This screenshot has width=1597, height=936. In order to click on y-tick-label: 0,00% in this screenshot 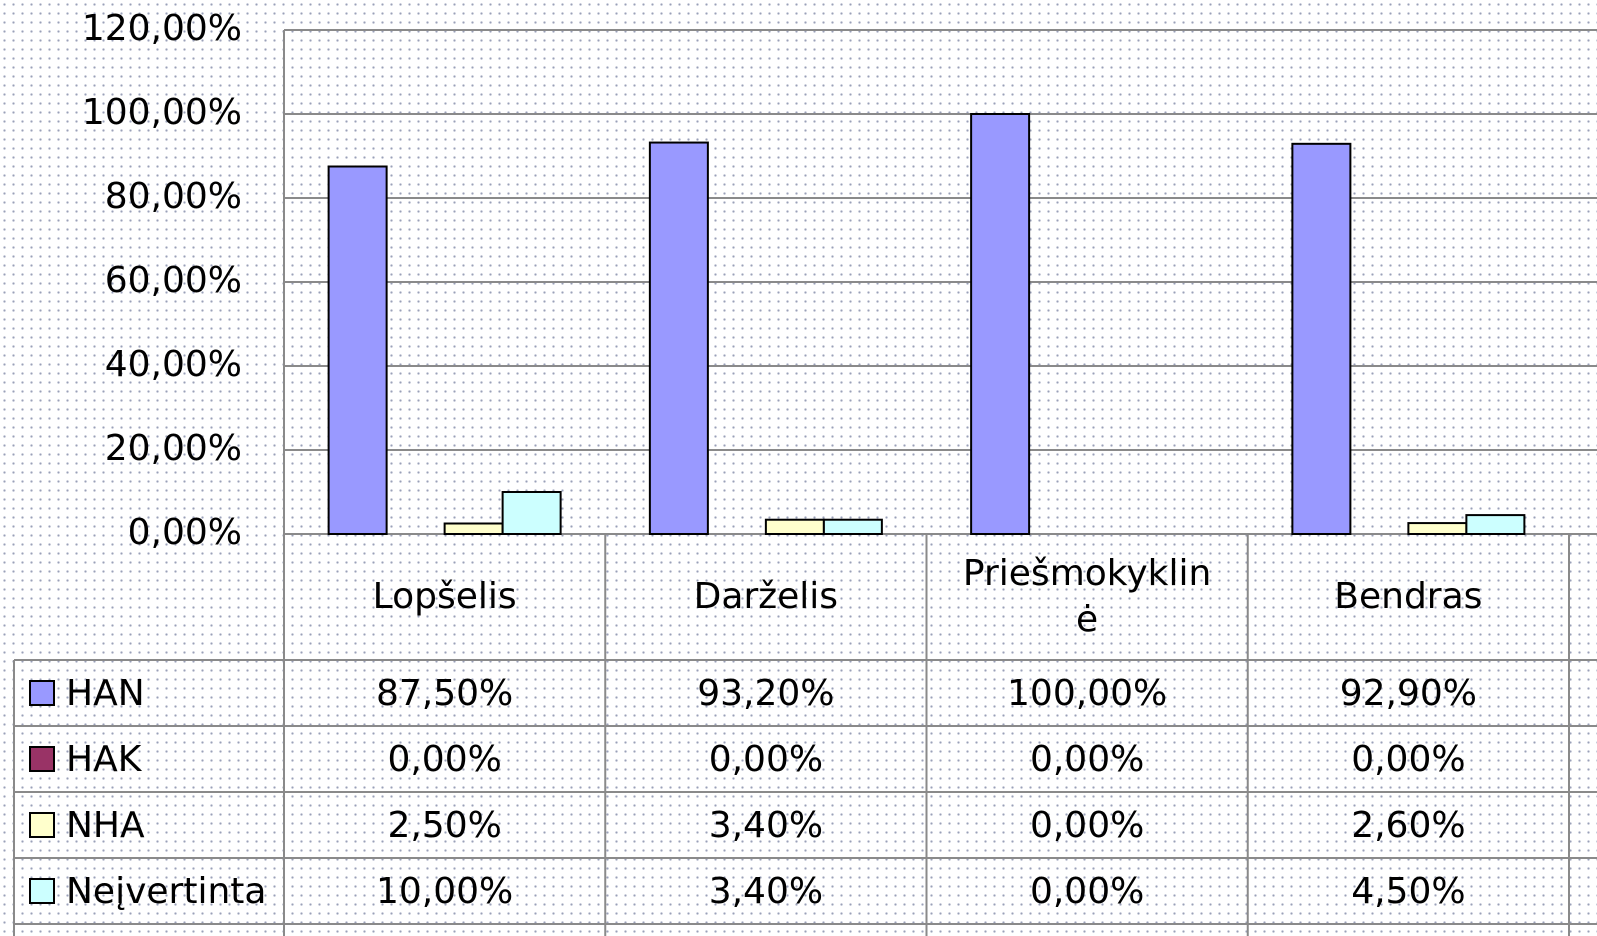, I will do `click(185, 532)`.